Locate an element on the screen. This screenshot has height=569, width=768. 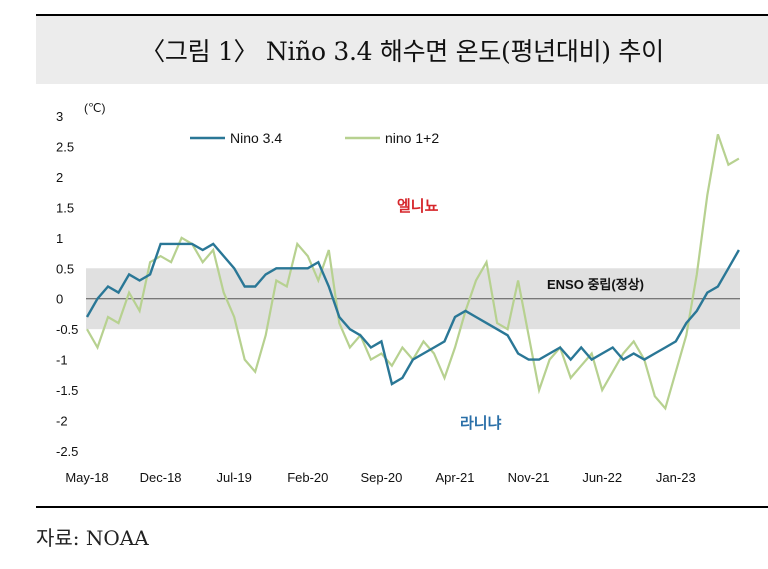
bottom-rule is located at coordinates (402, 507).